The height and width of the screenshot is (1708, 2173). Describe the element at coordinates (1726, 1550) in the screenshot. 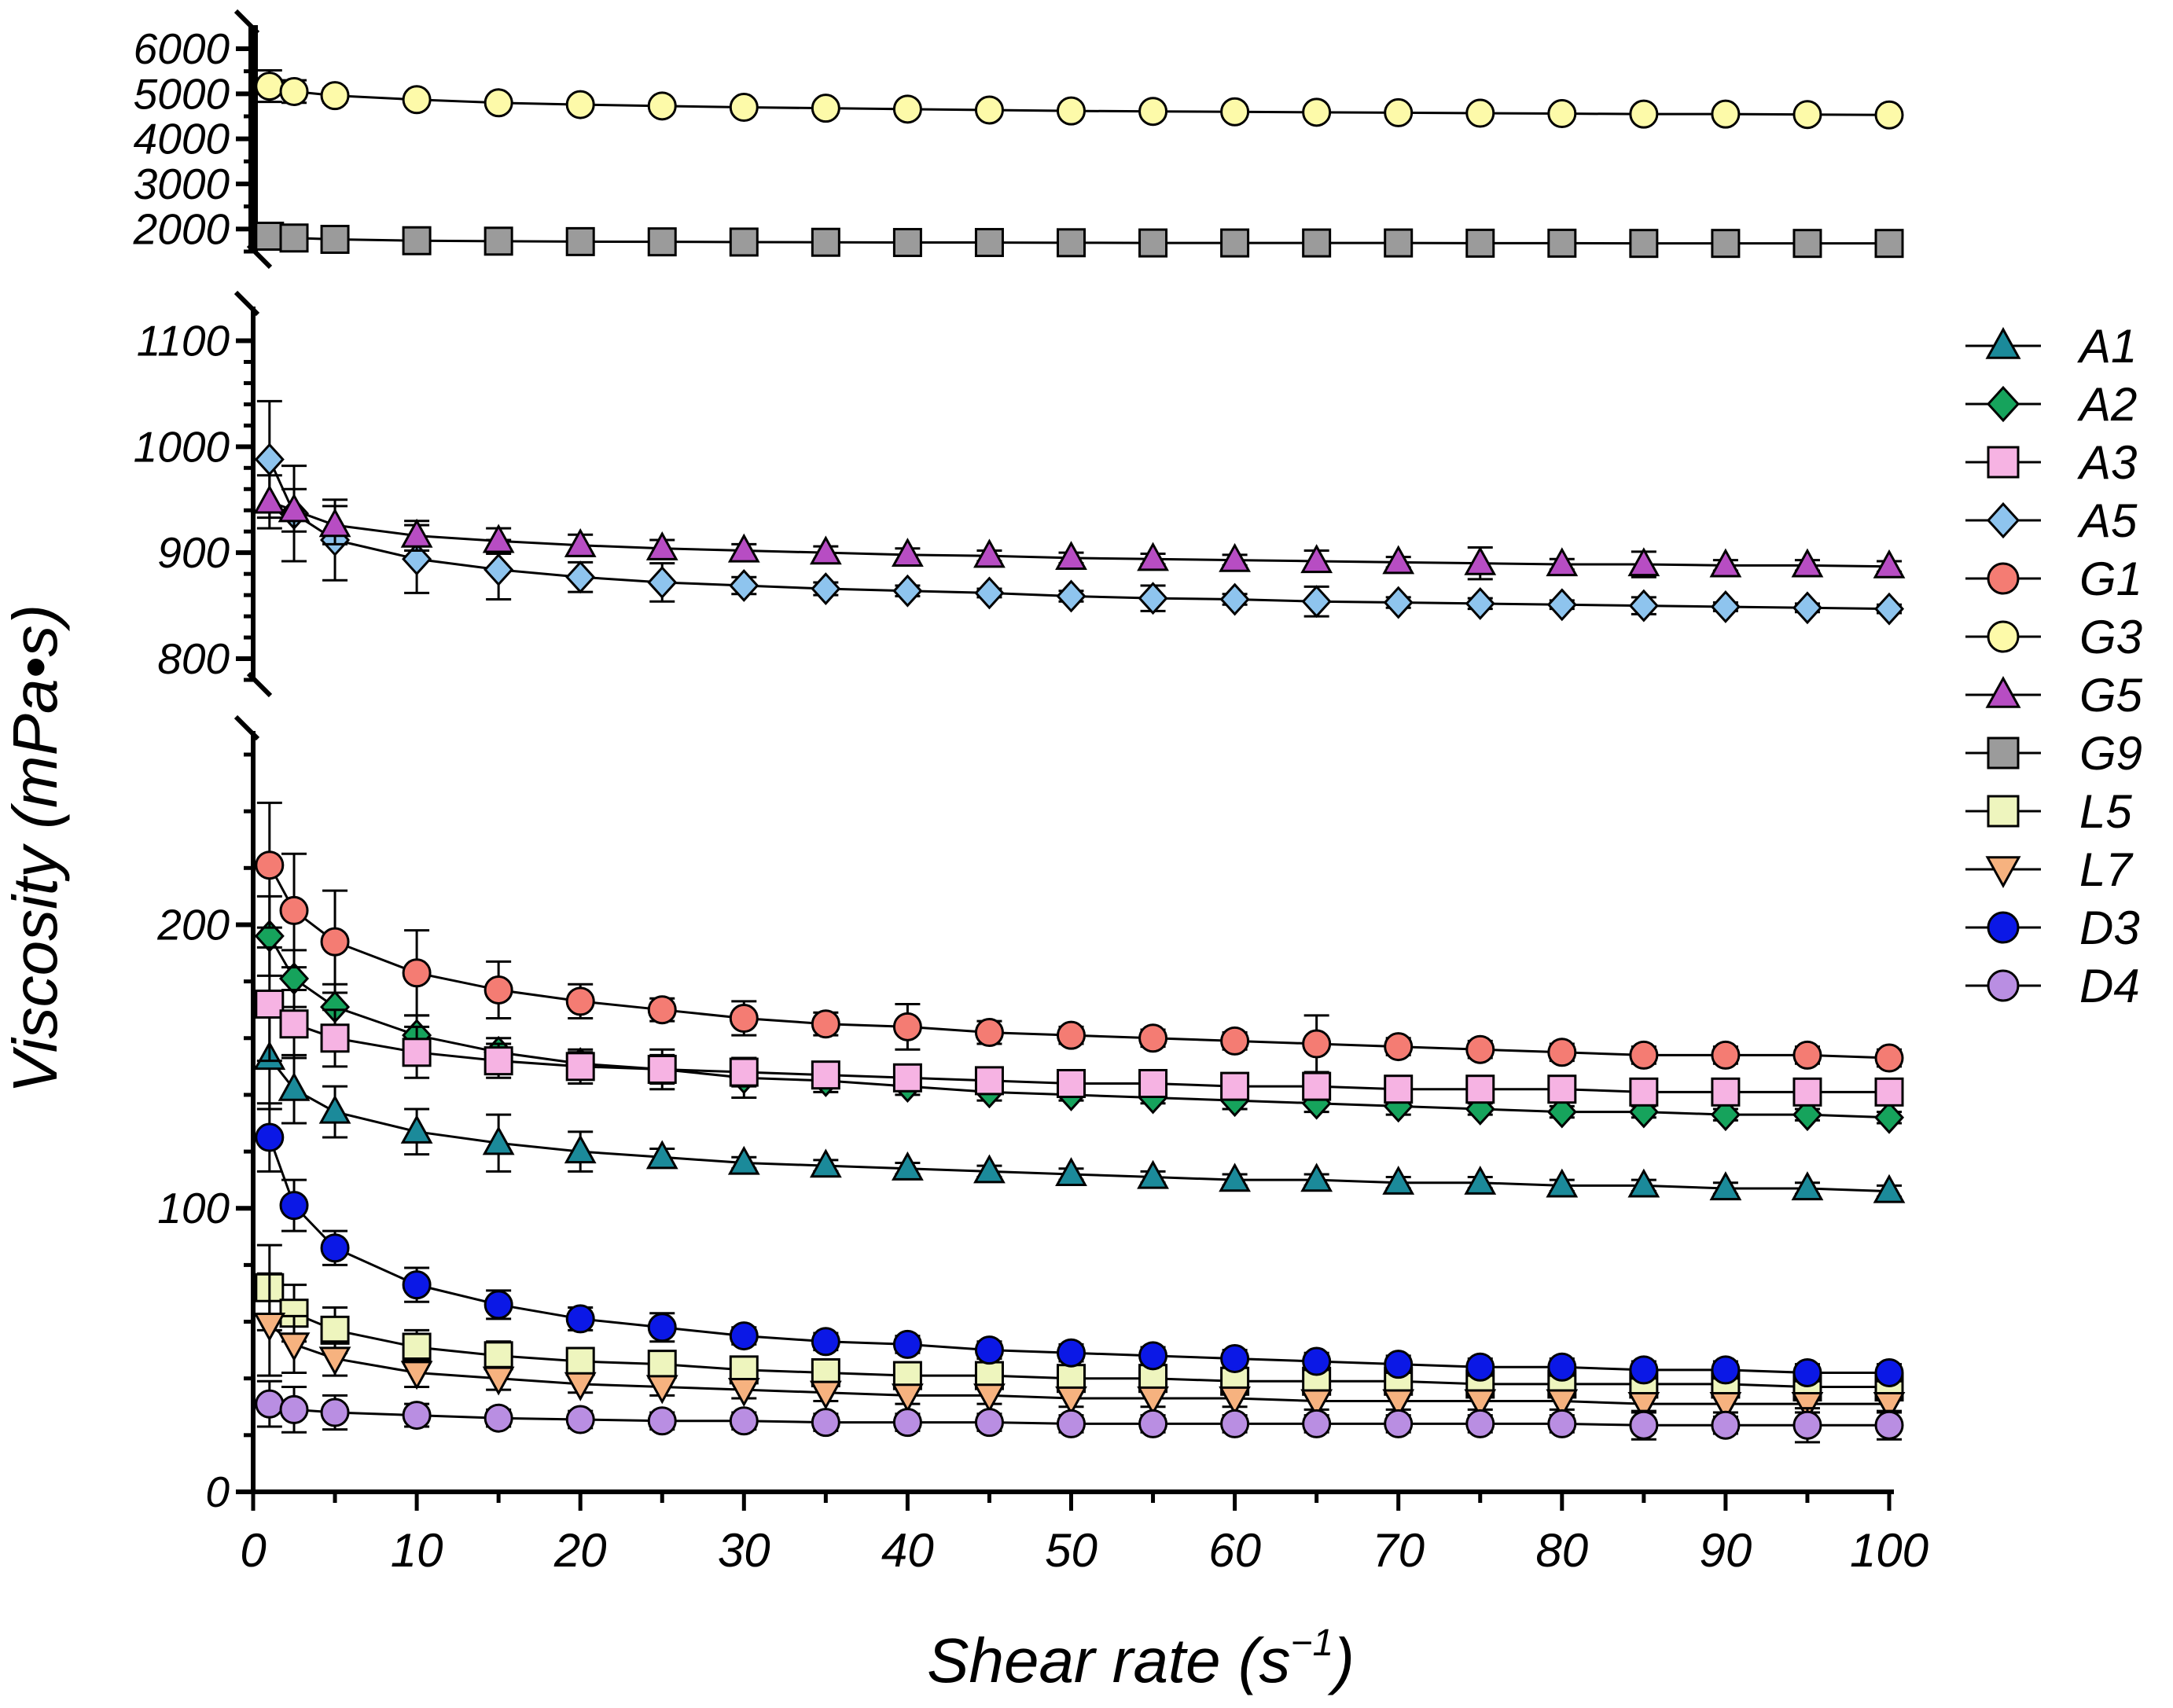

I see `x-tick-label: 90` at that location.